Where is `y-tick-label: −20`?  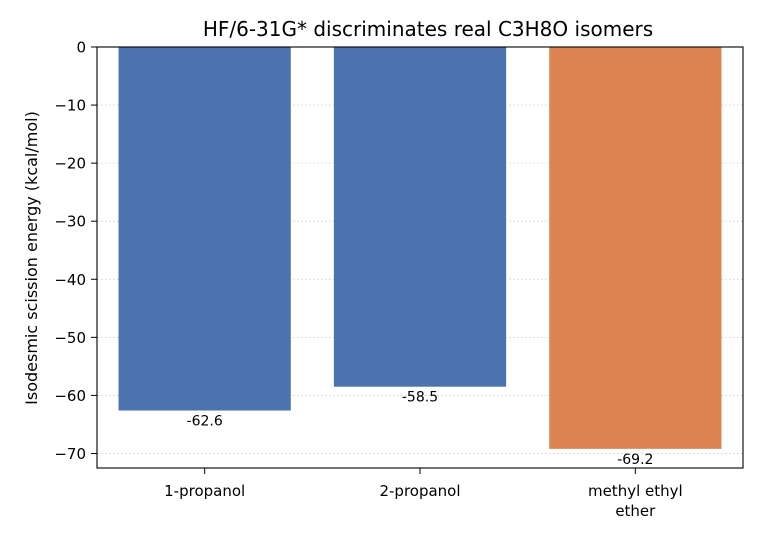
y-tick-label: −20 is located at coordinates (70, 164).